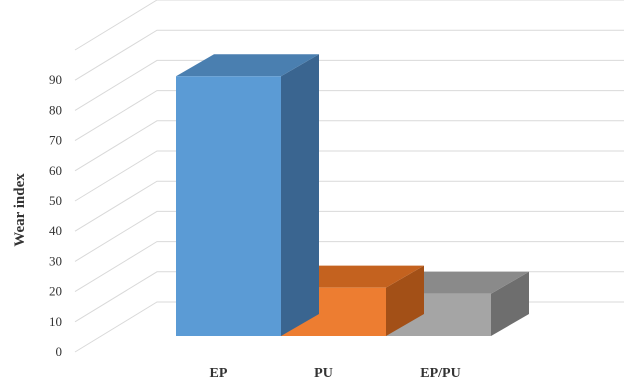 Image resolution: width=624 pixels, height=381 pixels. What do you see at coordinates (55, 109) in the screenshot?
I see `y-tick-label: 80` at bounding box center [55, 109].